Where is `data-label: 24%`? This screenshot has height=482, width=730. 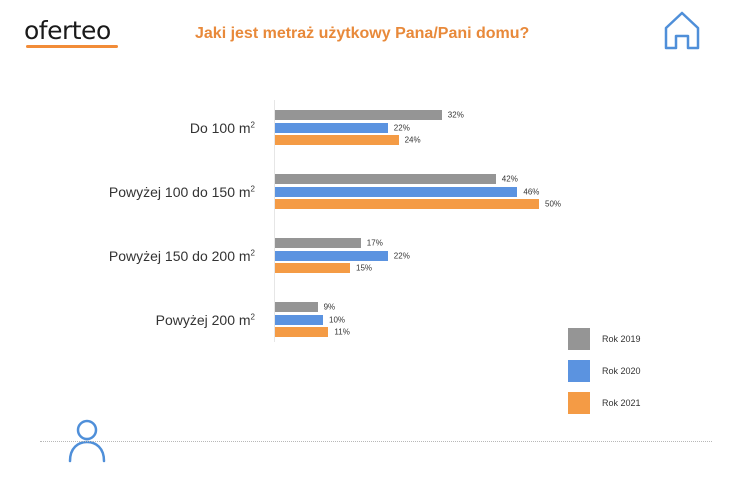 data-label: 24% is located at coordinates (412, 140).